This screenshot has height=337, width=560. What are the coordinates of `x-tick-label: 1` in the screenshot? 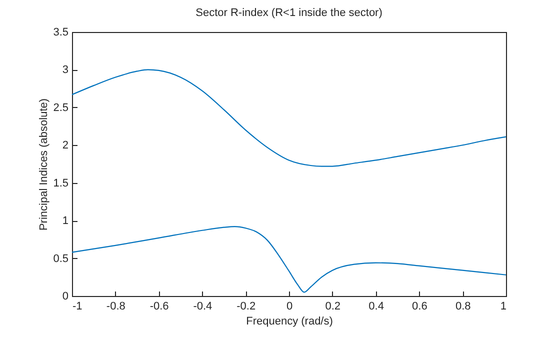 It's located at (503, 306).